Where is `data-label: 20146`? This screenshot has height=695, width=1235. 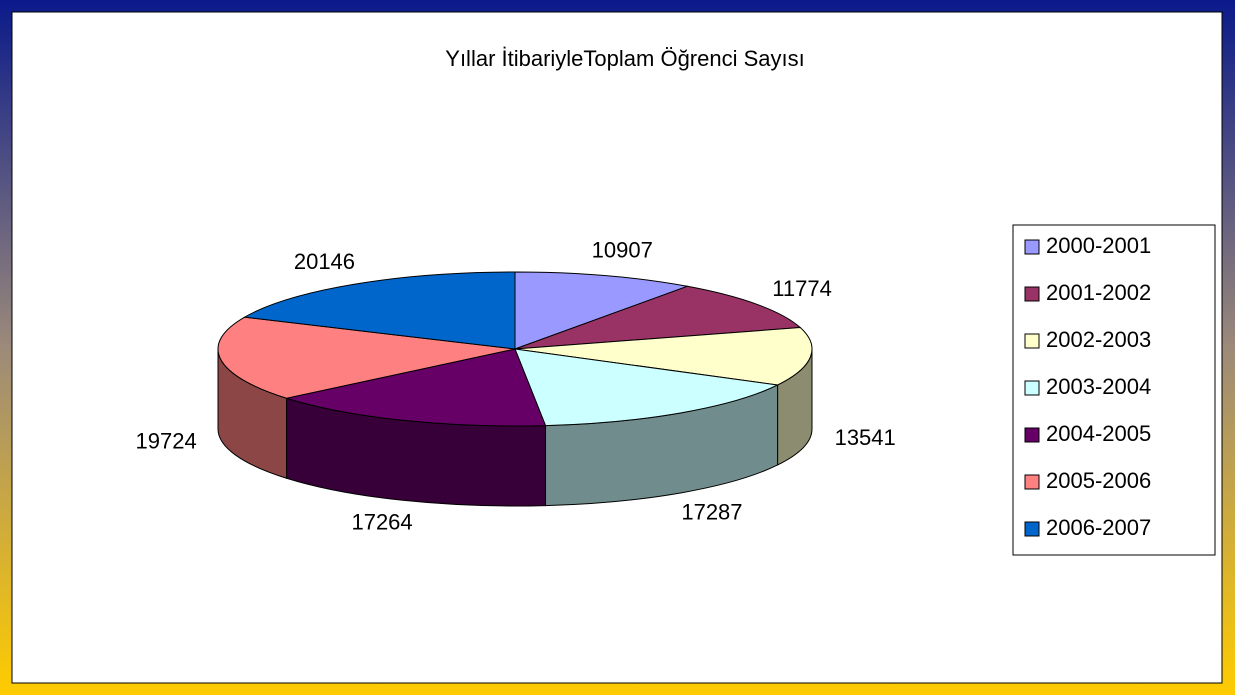
data-label: 20146 is located at coordinates (324, 261).